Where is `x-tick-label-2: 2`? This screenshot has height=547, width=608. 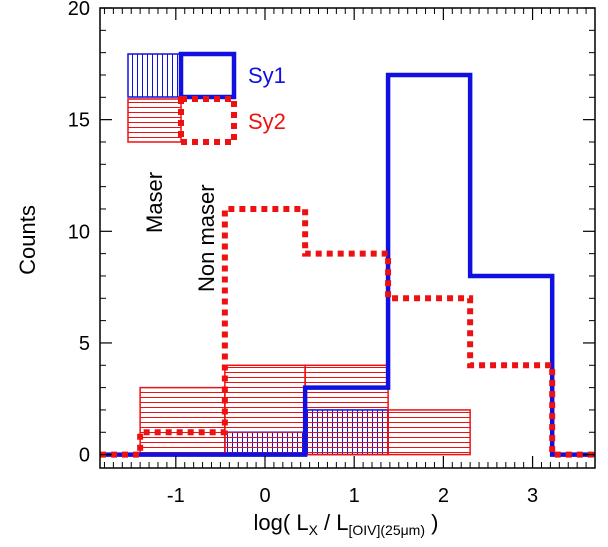
x-tick-label-2: 2 is located at coordinates (443, 496).